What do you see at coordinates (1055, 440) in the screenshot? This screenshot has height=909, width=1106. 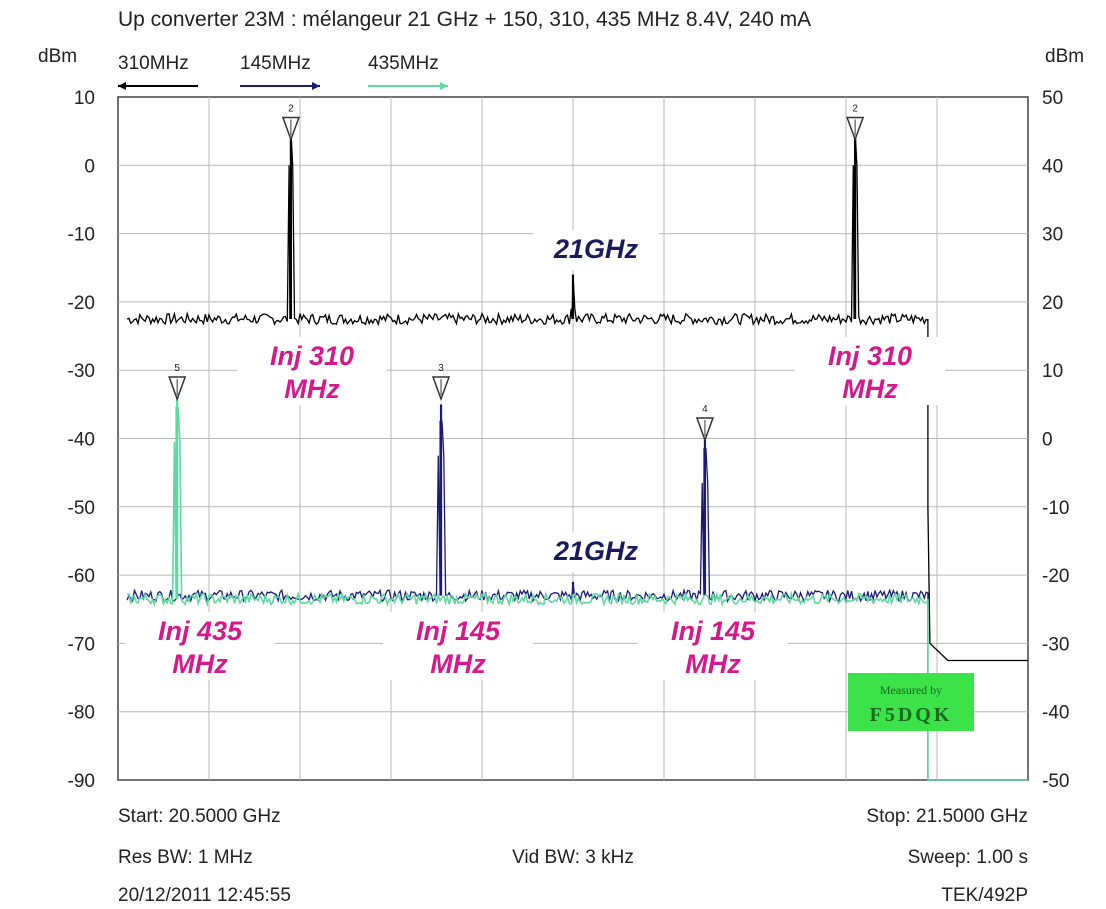 I see `right-axis-ticks: 50 40 30 20 10 0 -10 -20 -30 -40 -50` at bounding box center [1055, 440].